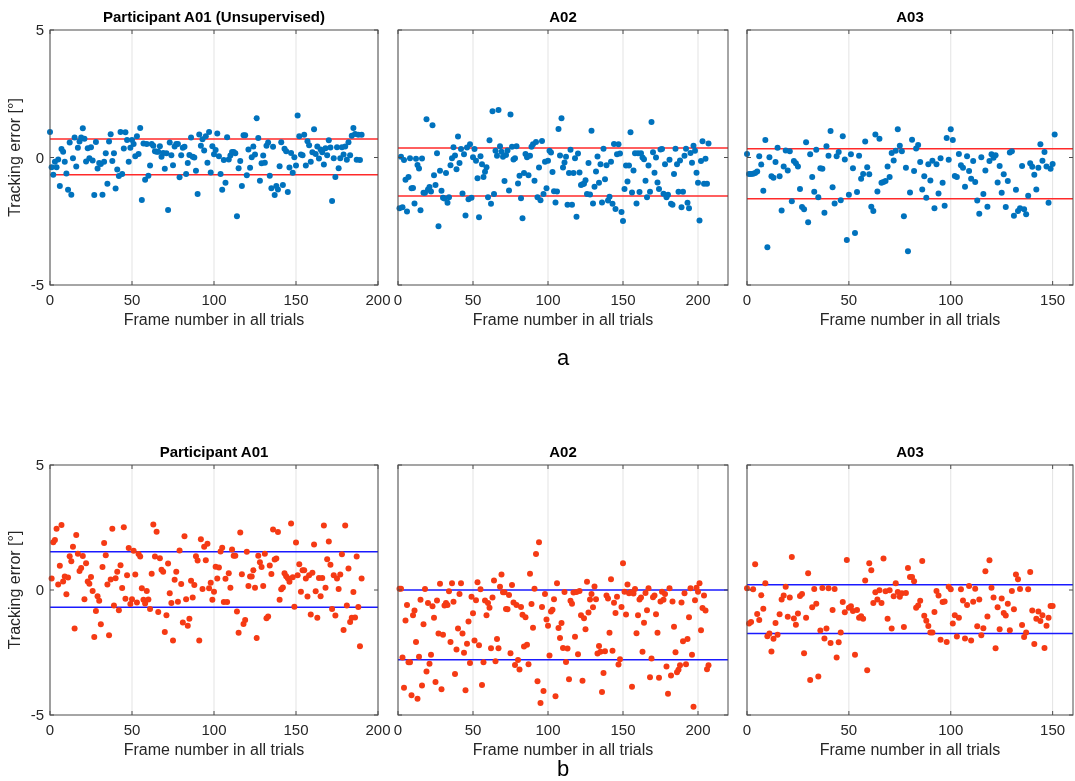 This screenshot has height=781, width=1075. What do you see at coordinates (563, 357) in the screenshot?
I see `text: a` at bounding box center [563, 357].